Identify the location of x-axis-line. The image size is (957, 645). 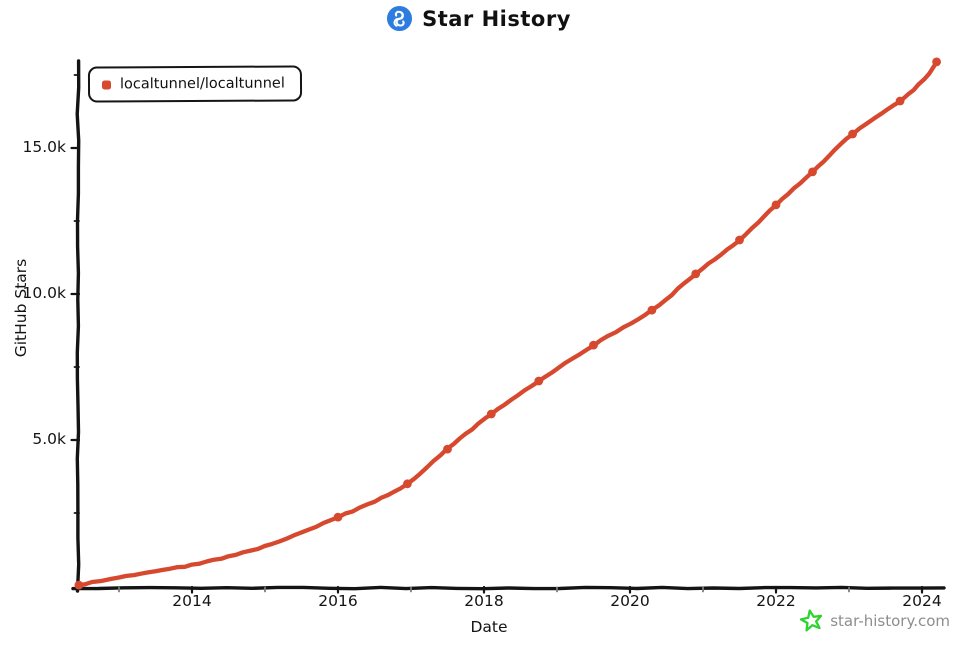
(508, 588).